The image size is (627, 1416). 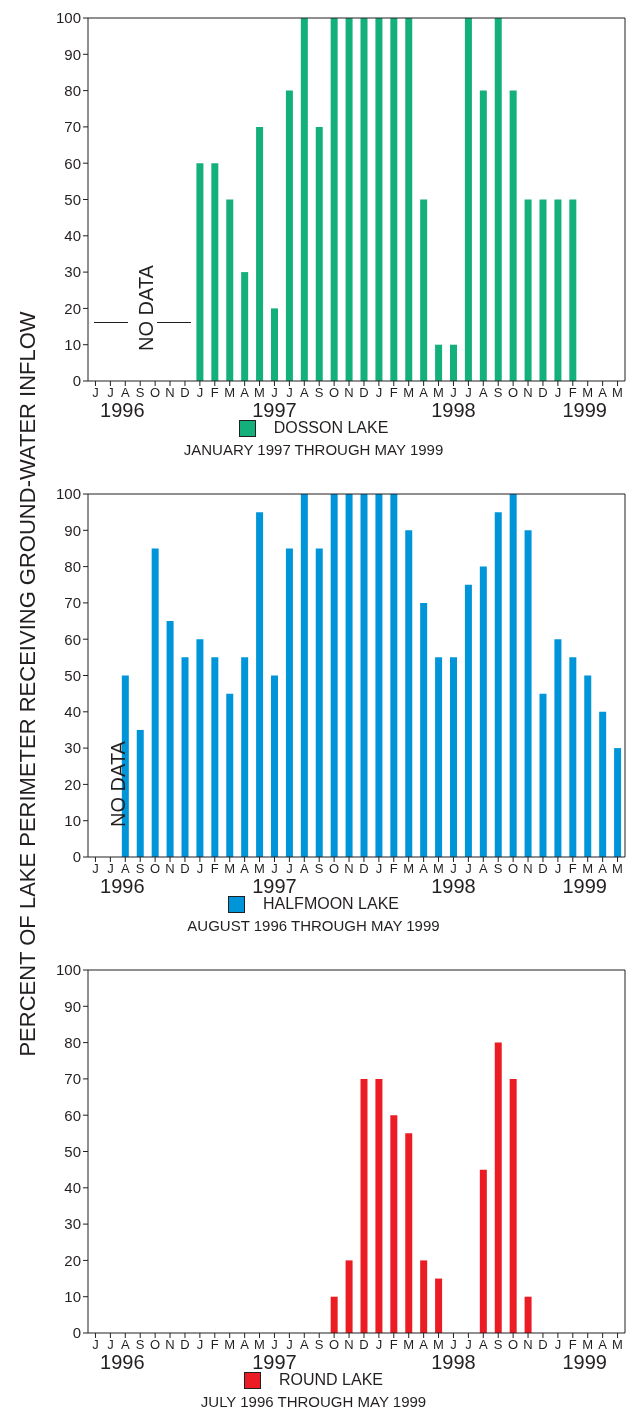 I want to click on y-tick-label: 50, so click(x=72, y=1151).